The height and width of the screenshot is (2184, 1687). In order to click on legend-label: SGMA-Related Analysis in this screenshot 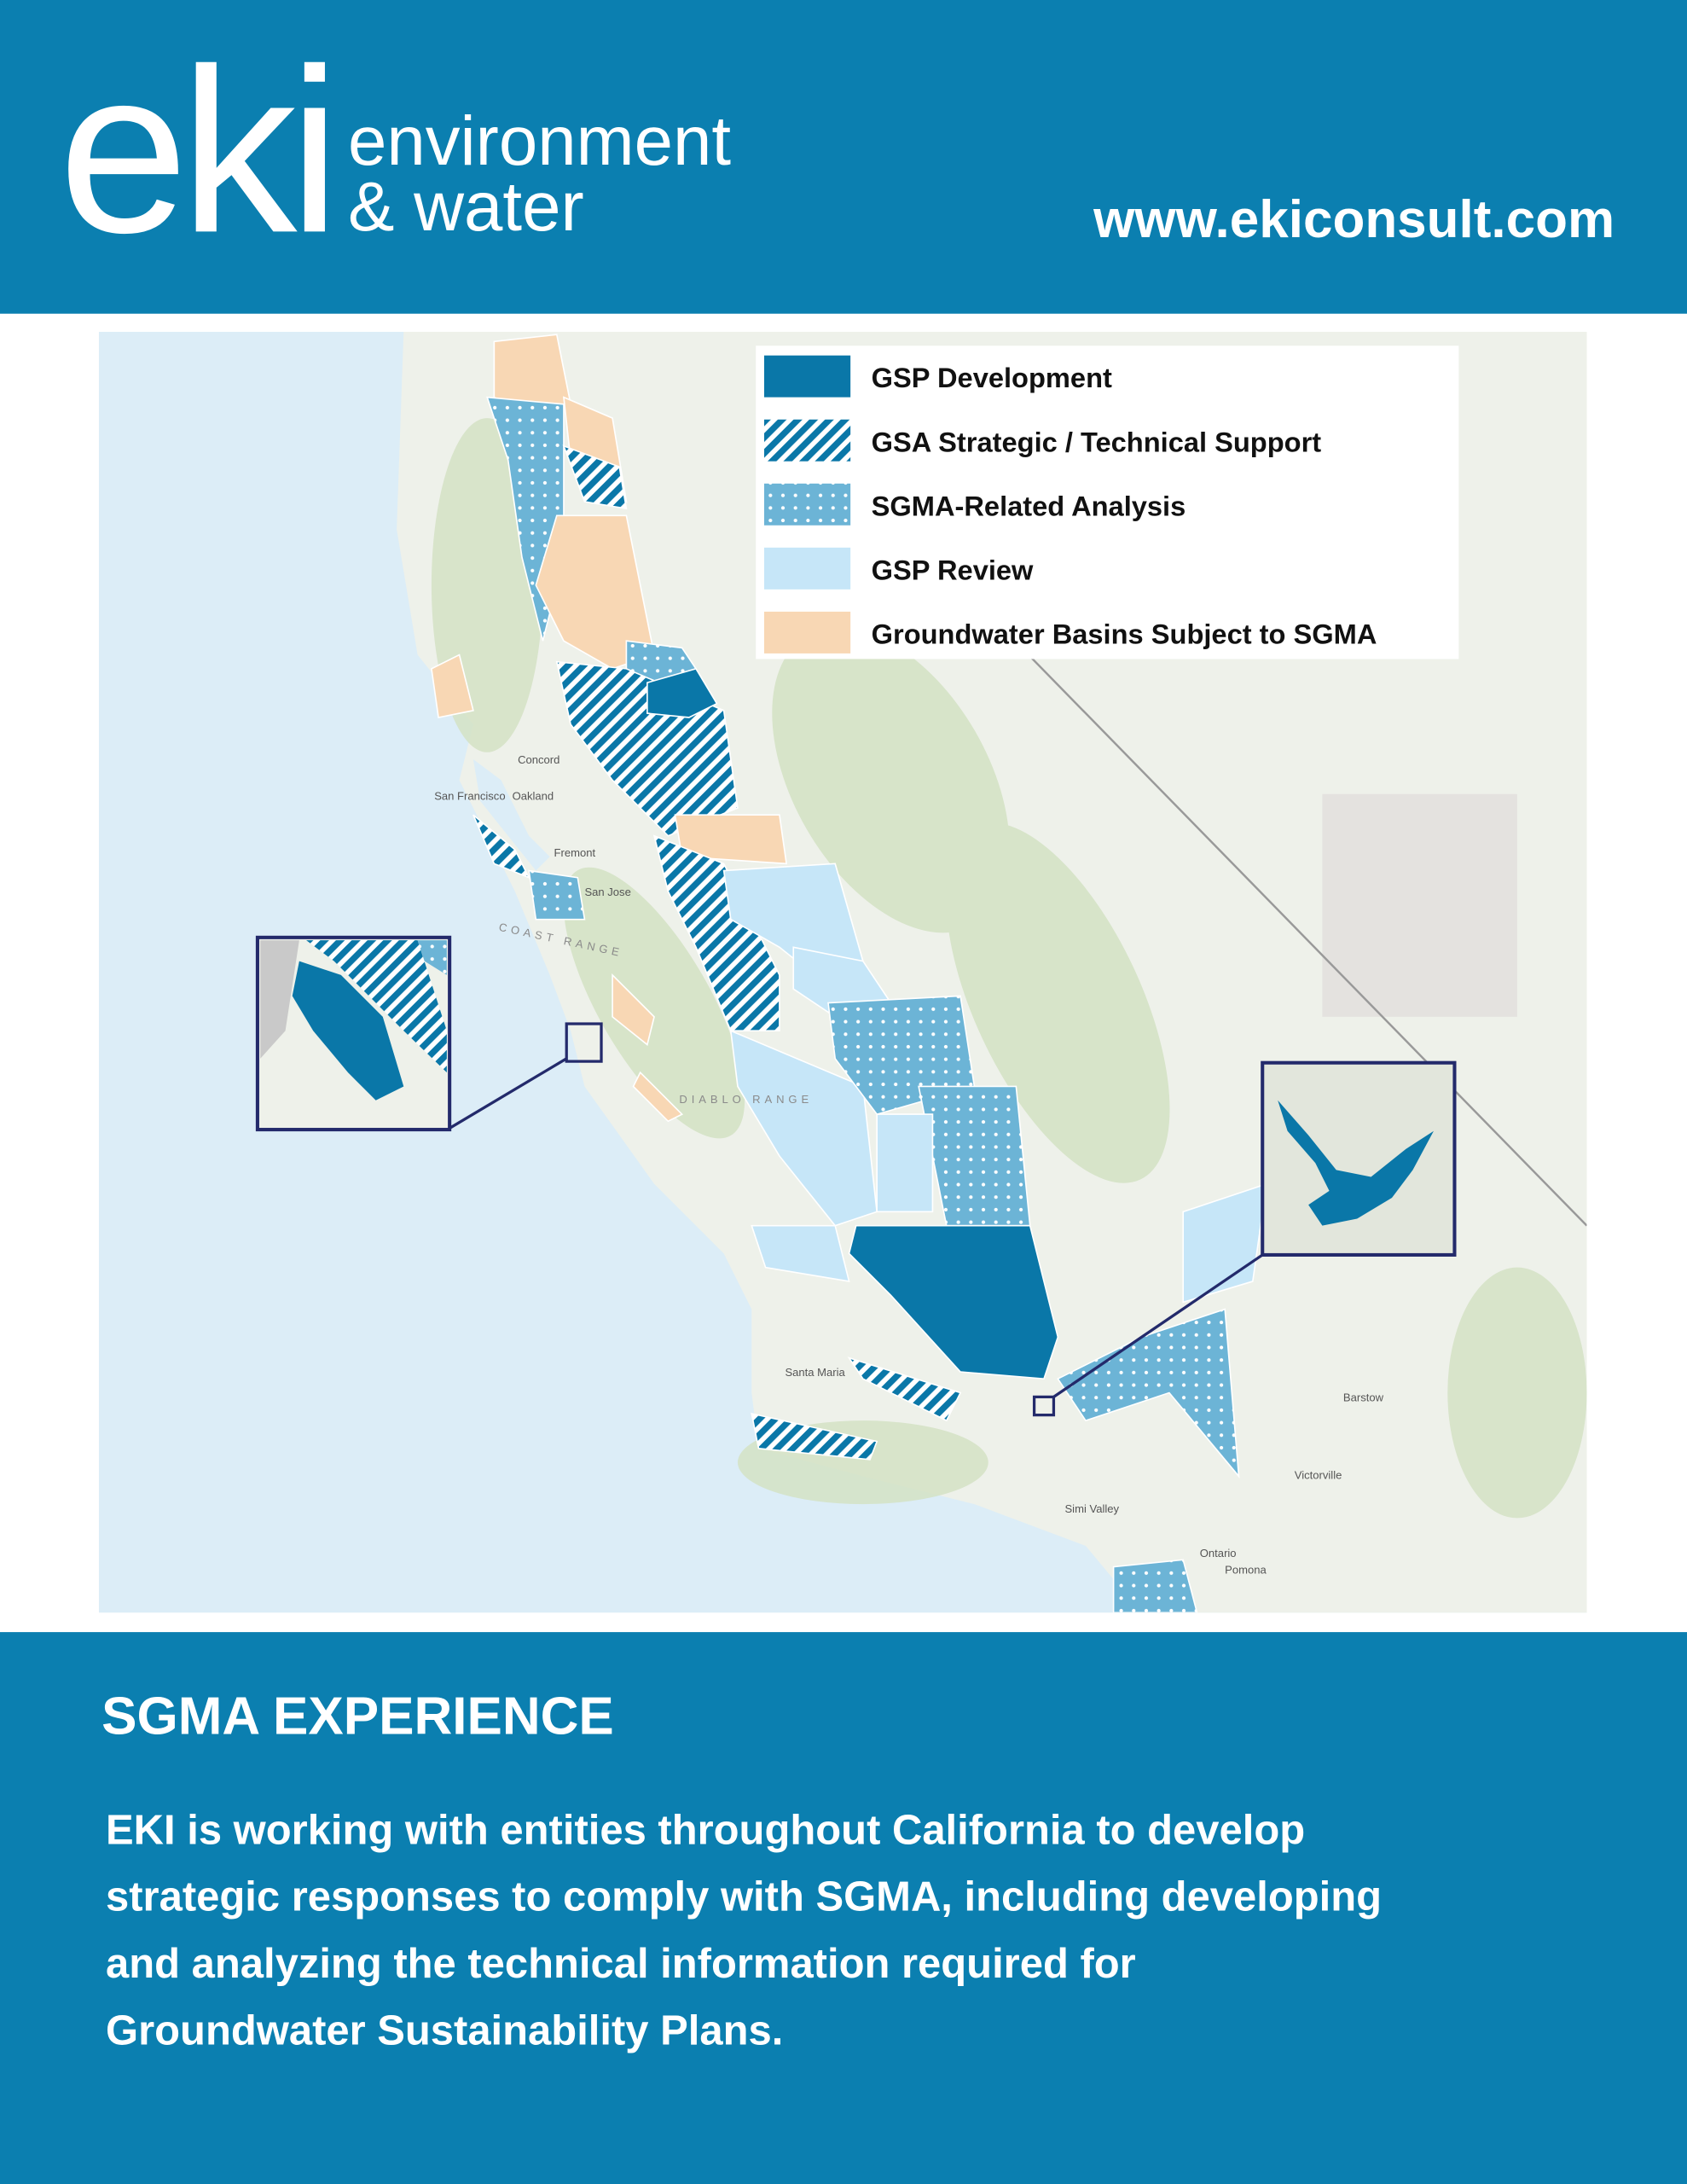, I will do `click(1029, 506)`.